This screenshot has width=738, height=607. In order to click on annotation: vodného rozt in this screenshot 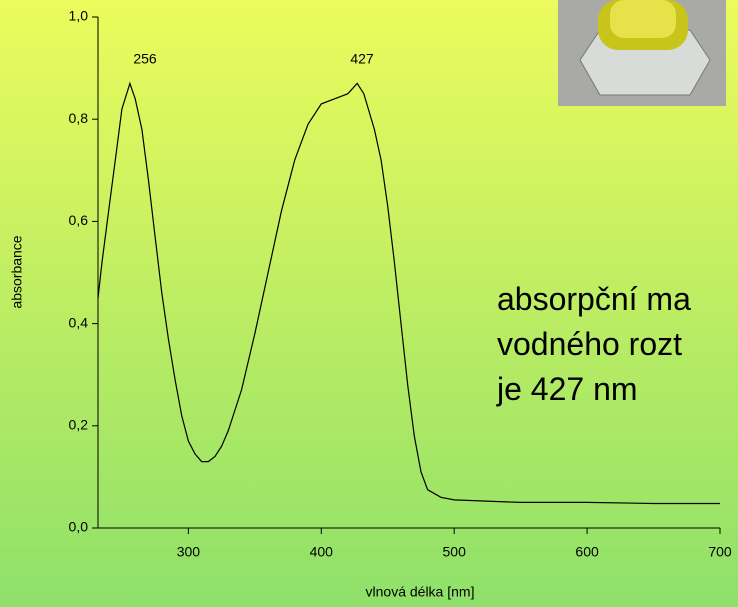, I will do `click(589, 344)`.